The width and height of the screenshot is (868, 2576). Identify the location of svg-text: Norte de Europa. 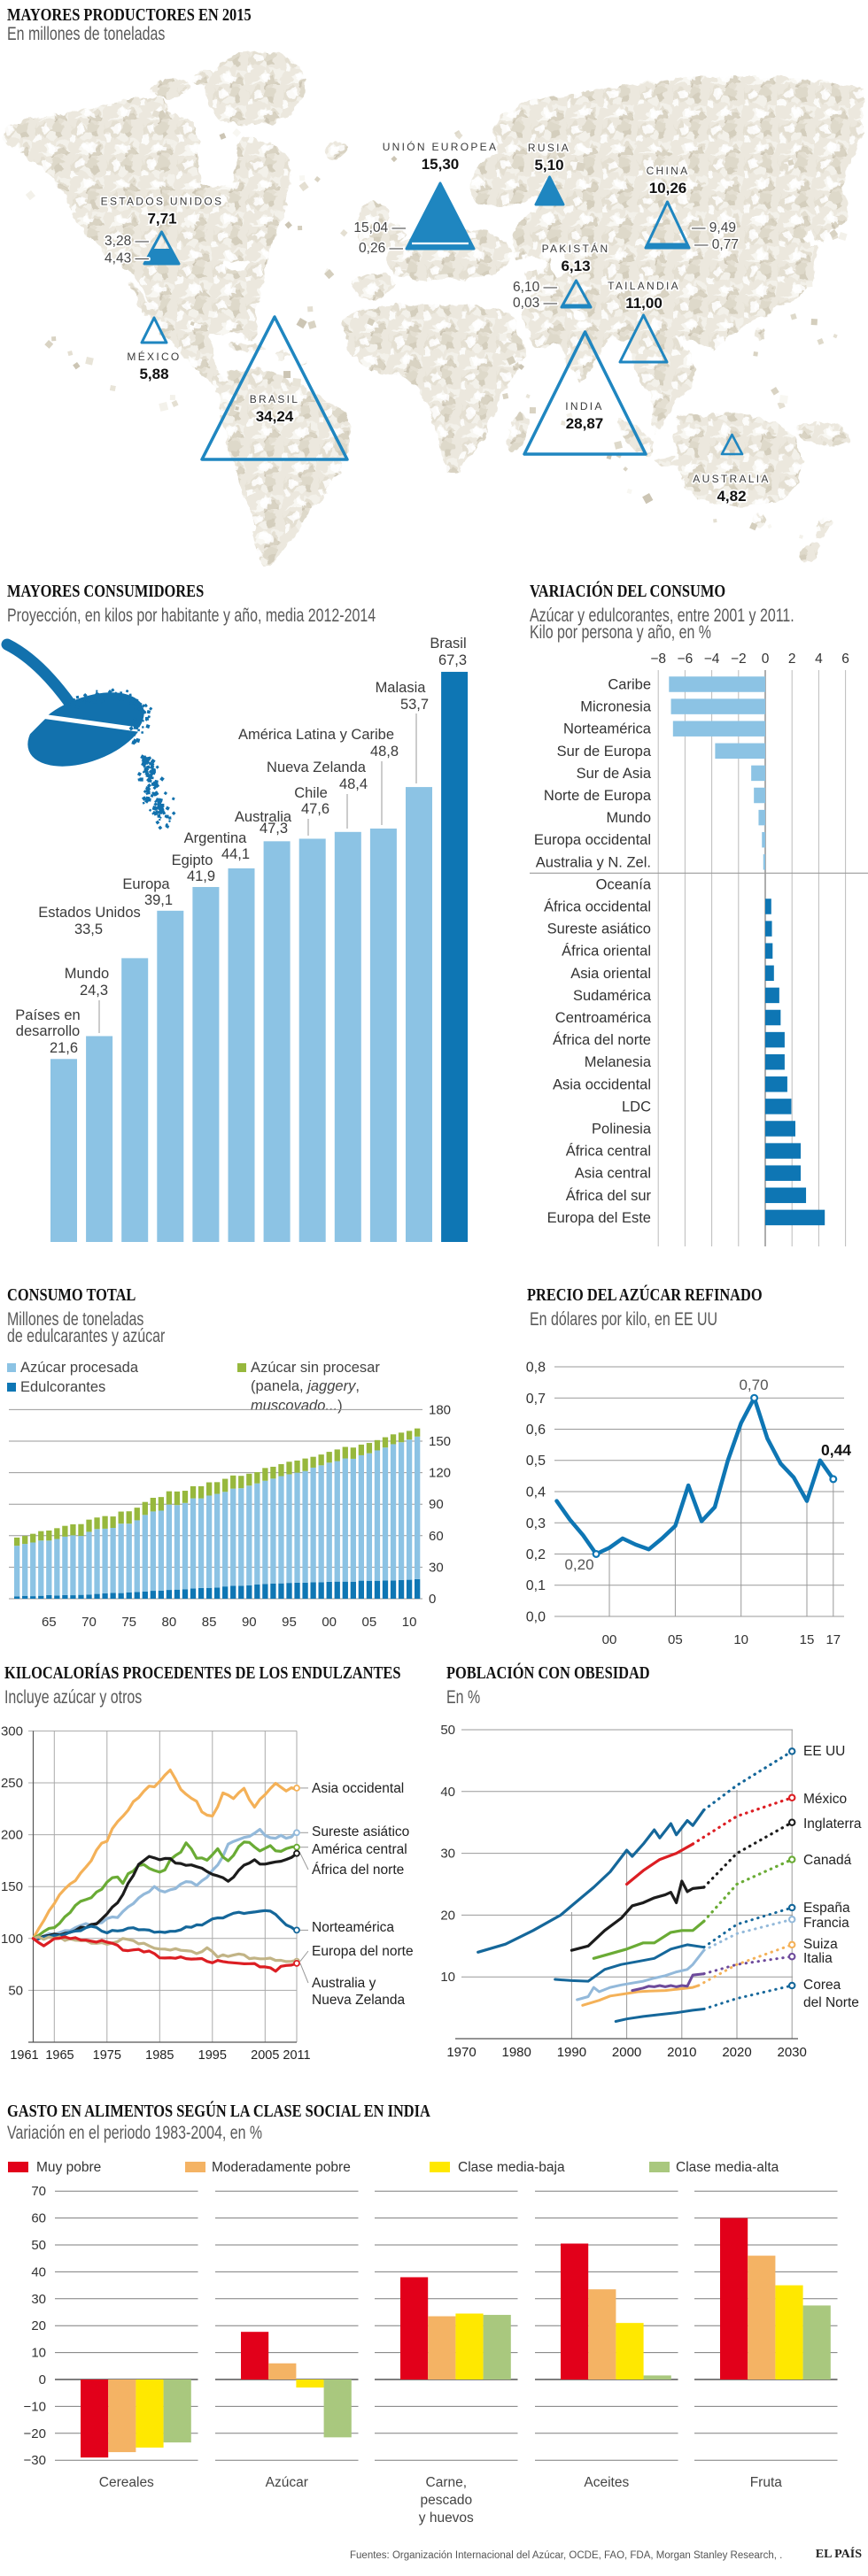
(598, 796).